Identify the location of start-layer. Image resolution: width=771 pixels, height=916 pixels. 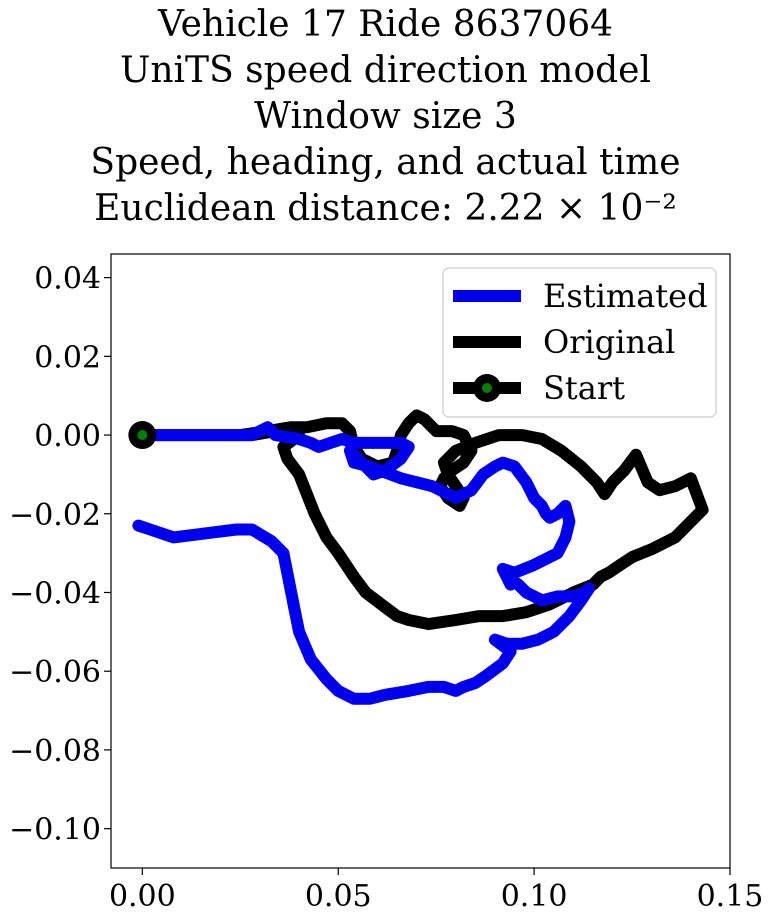
(142, 435).